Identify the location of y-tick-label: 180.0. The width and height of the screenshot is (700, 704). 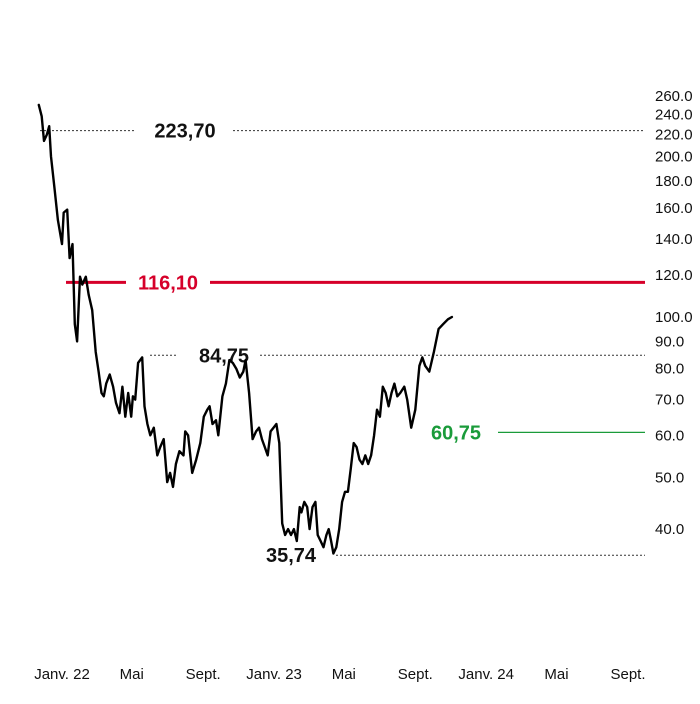
(674, 181).